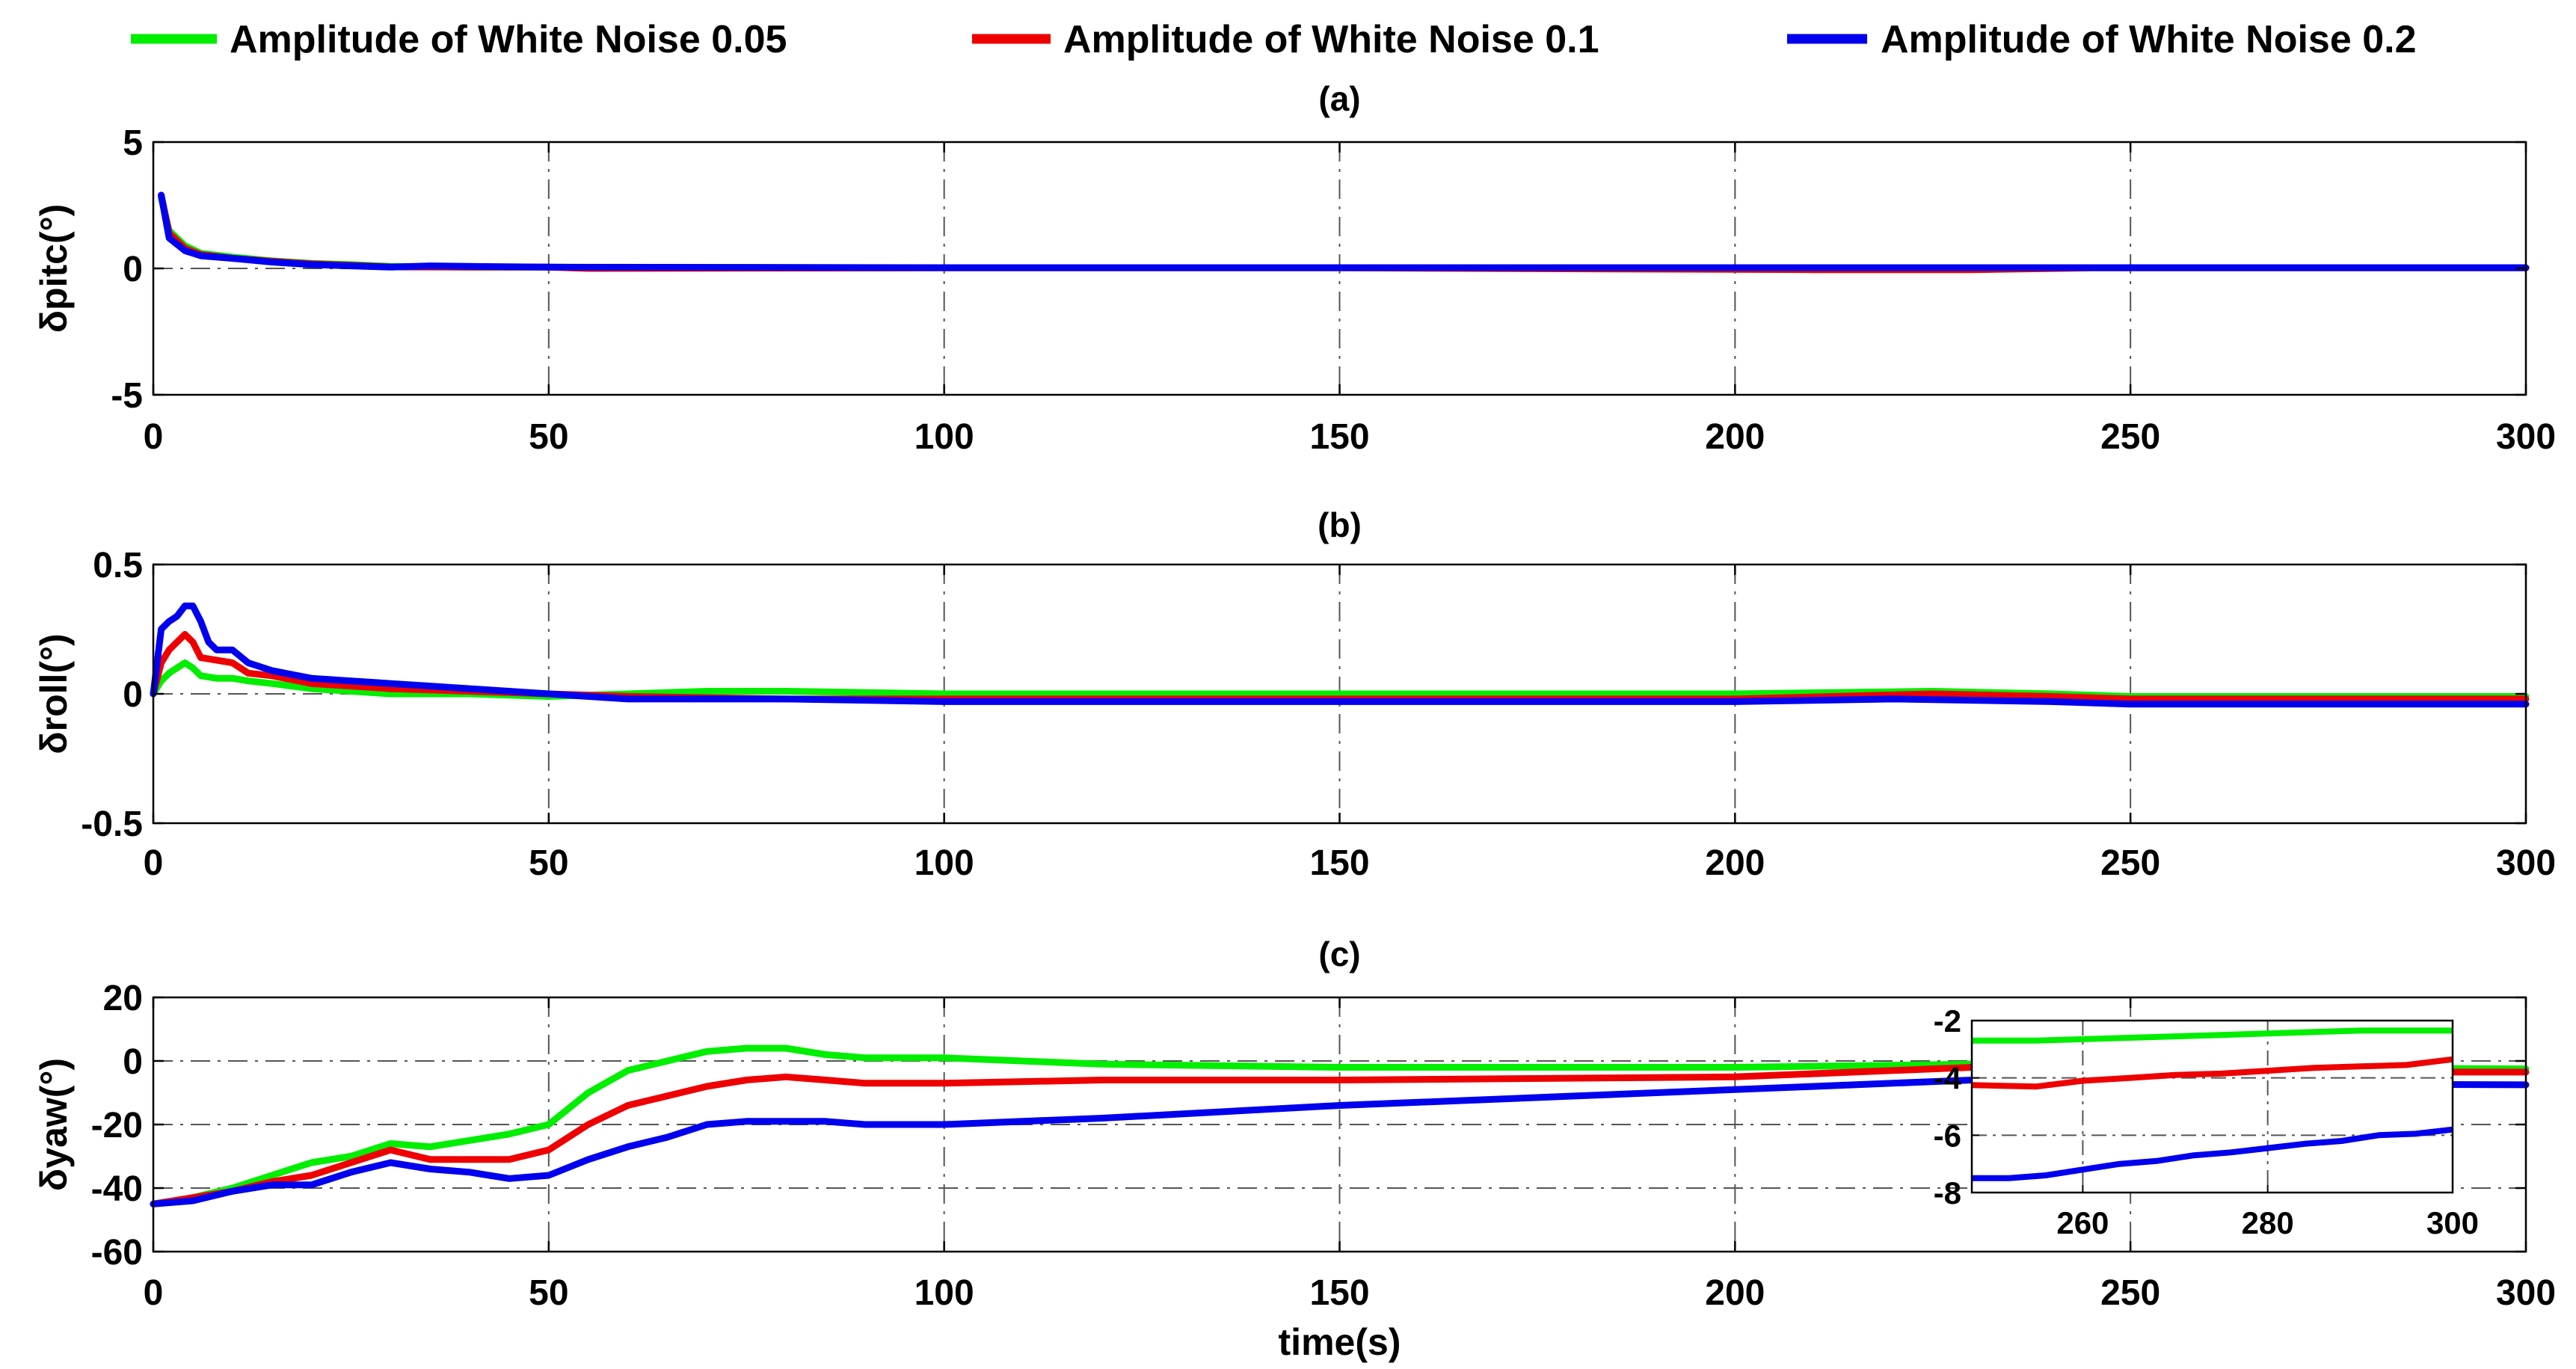 The image size is (2576, 1369). What do you see at coordinates (508, 39) in the screenshot?
I see `legend-label: Amplitude of White Noise 0.05` at bounding box center [508, 39].